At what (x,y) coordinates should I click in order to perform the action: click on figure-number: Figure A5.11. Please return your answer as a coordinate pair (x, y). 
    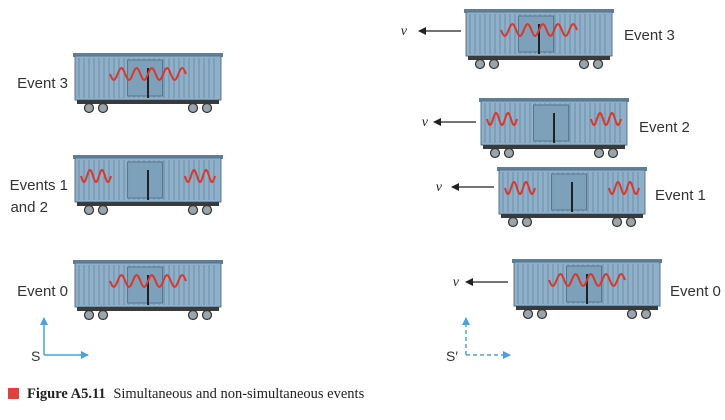
    Looking at the image, I should click on (66, 394).